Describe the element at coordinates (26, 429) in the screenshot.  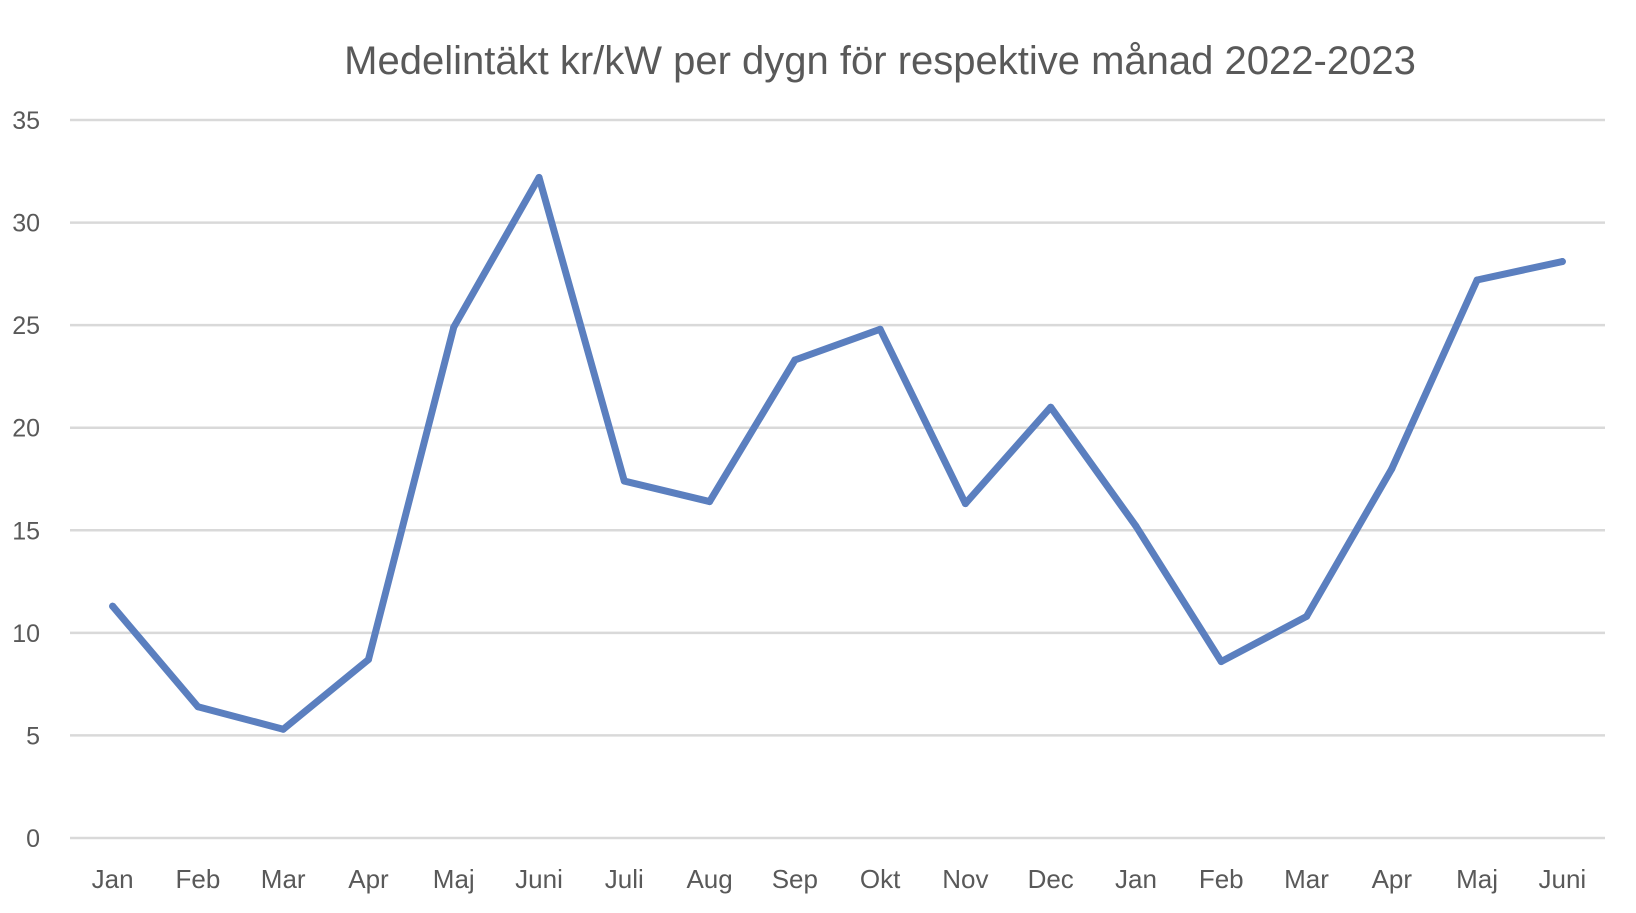
I see `y-tick-label: 20` at that location.